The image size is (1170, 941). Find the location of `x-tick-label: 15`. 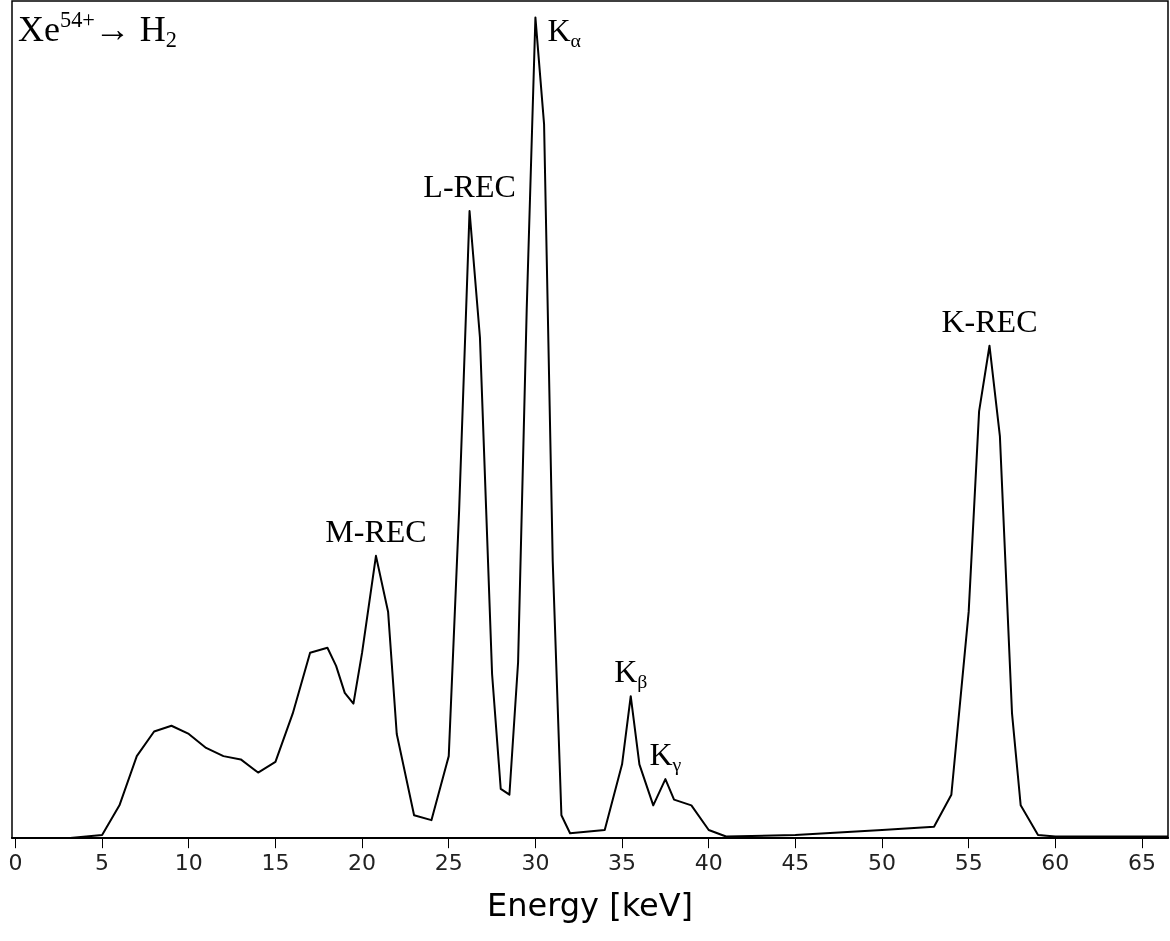

x-tick-label: 15 is located at coordinates (275, 863).